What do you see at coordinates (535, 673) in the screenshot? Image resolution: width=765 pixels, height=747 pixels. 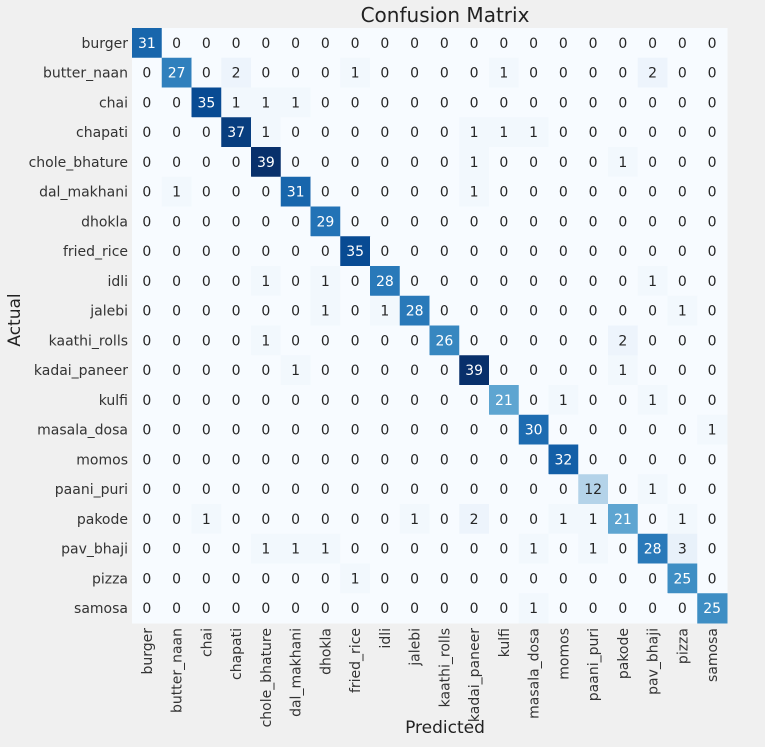 I see `x-tick-label: masala_dosa` at bounding box center [535, 673].